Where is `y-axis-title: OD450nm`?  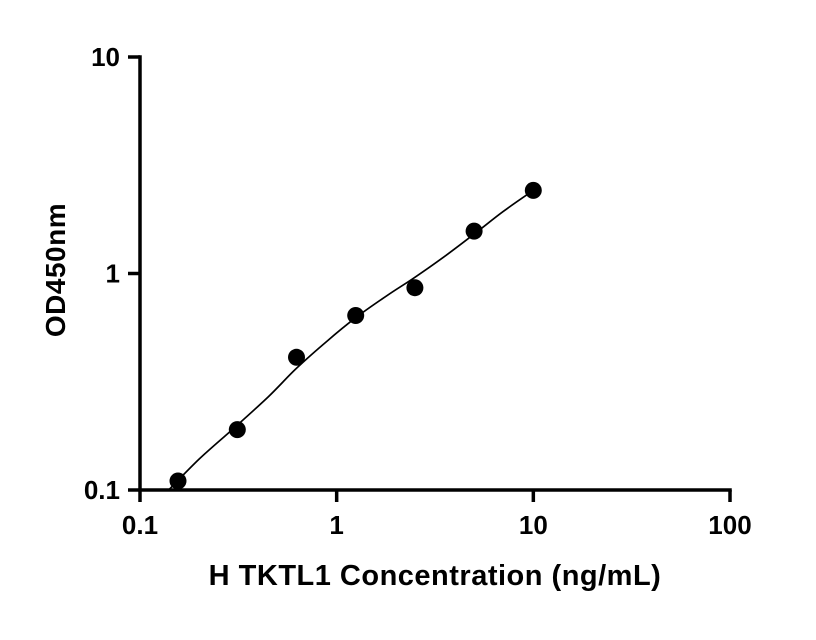
y-axis-title: OD450nm is located at coordinates (55, 270).